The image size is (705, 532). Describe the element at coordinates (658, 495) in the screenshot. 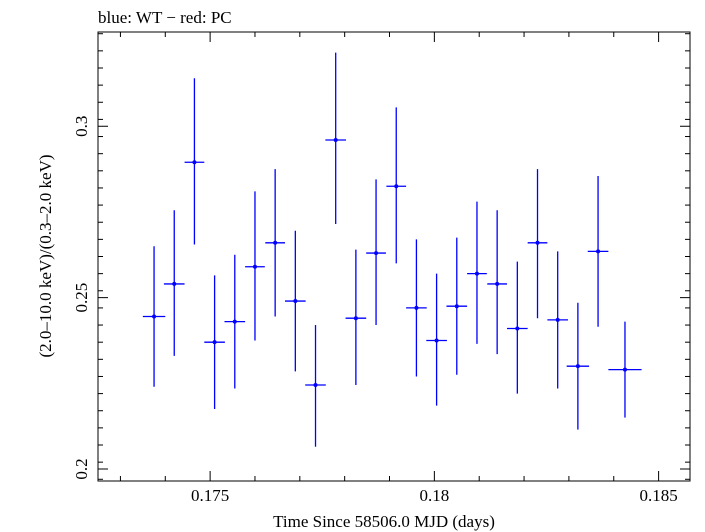

I see `x-tick-label: 0.185` at that location.